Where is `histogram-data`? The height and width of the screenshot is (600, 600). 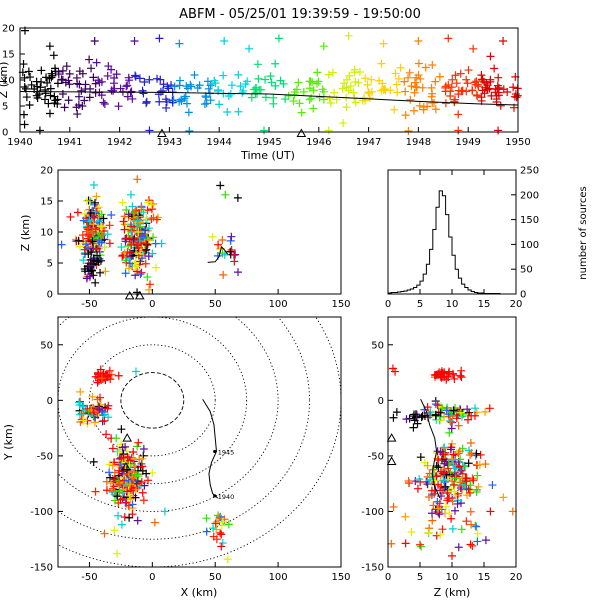 histogram-data is located at coordinates (451, 242).